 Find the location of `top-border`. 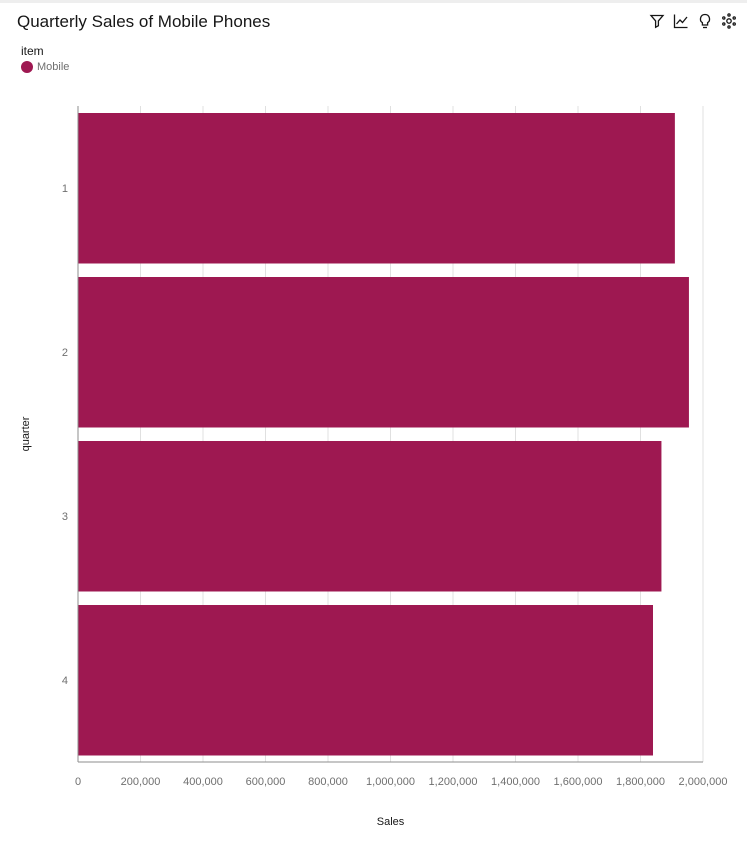

top-border is located at coordinates (373, 1).